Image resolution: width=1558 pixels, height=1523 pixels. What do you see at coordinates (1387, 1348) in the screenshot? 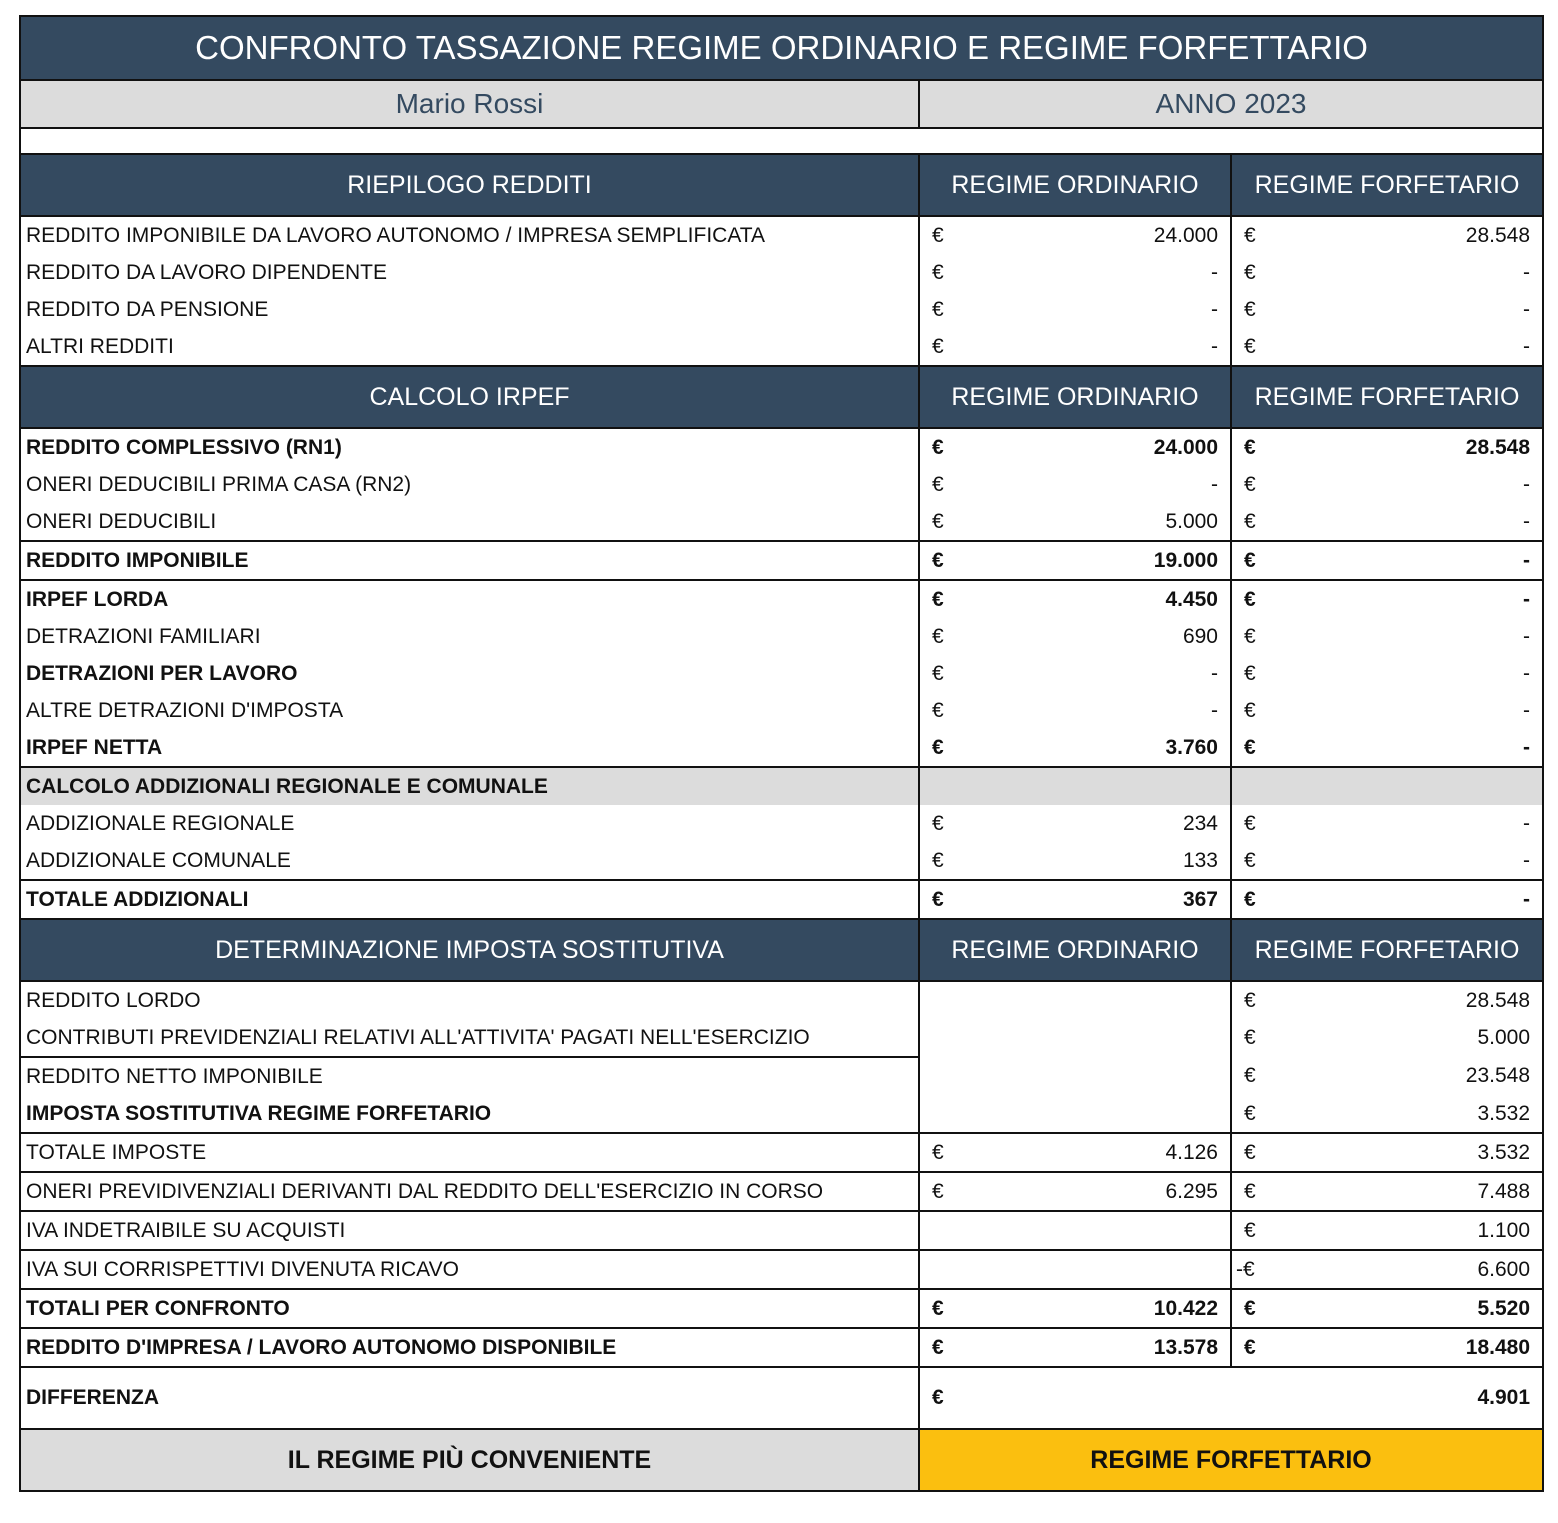
I see `value-forfetario: €18.480` at bounding box center [1387, 1348].